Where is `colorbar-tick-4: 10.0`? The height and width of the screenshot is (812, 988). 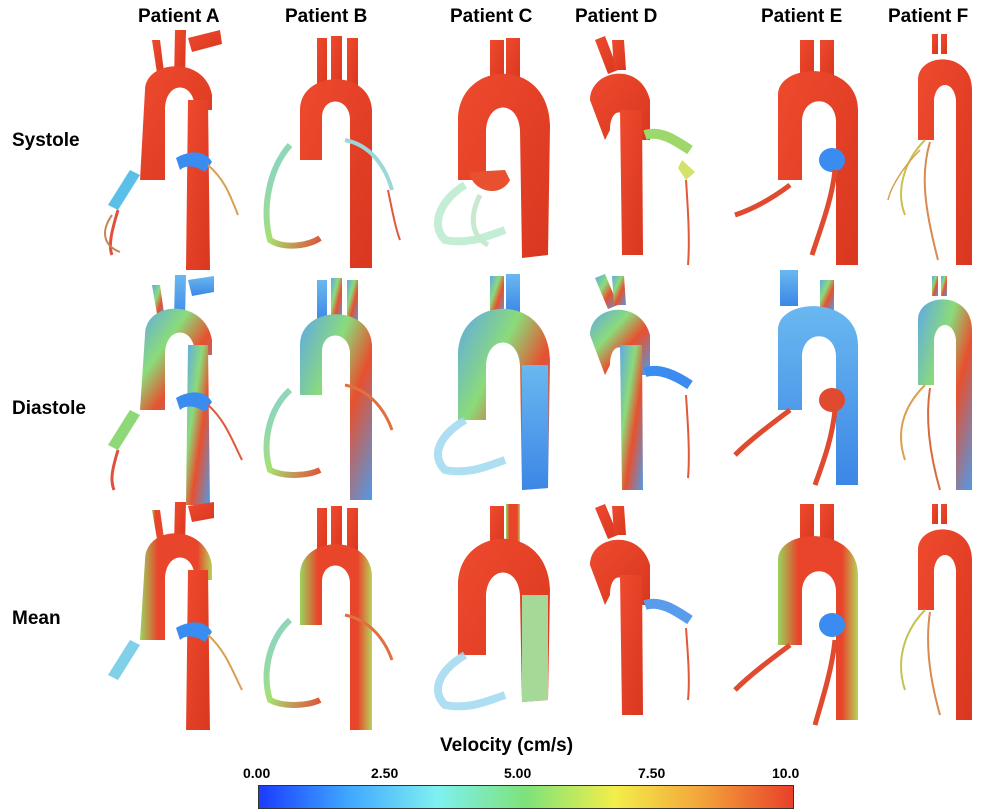
colorbar-tick-4: 10.0 is located at coordinates (786, 773).